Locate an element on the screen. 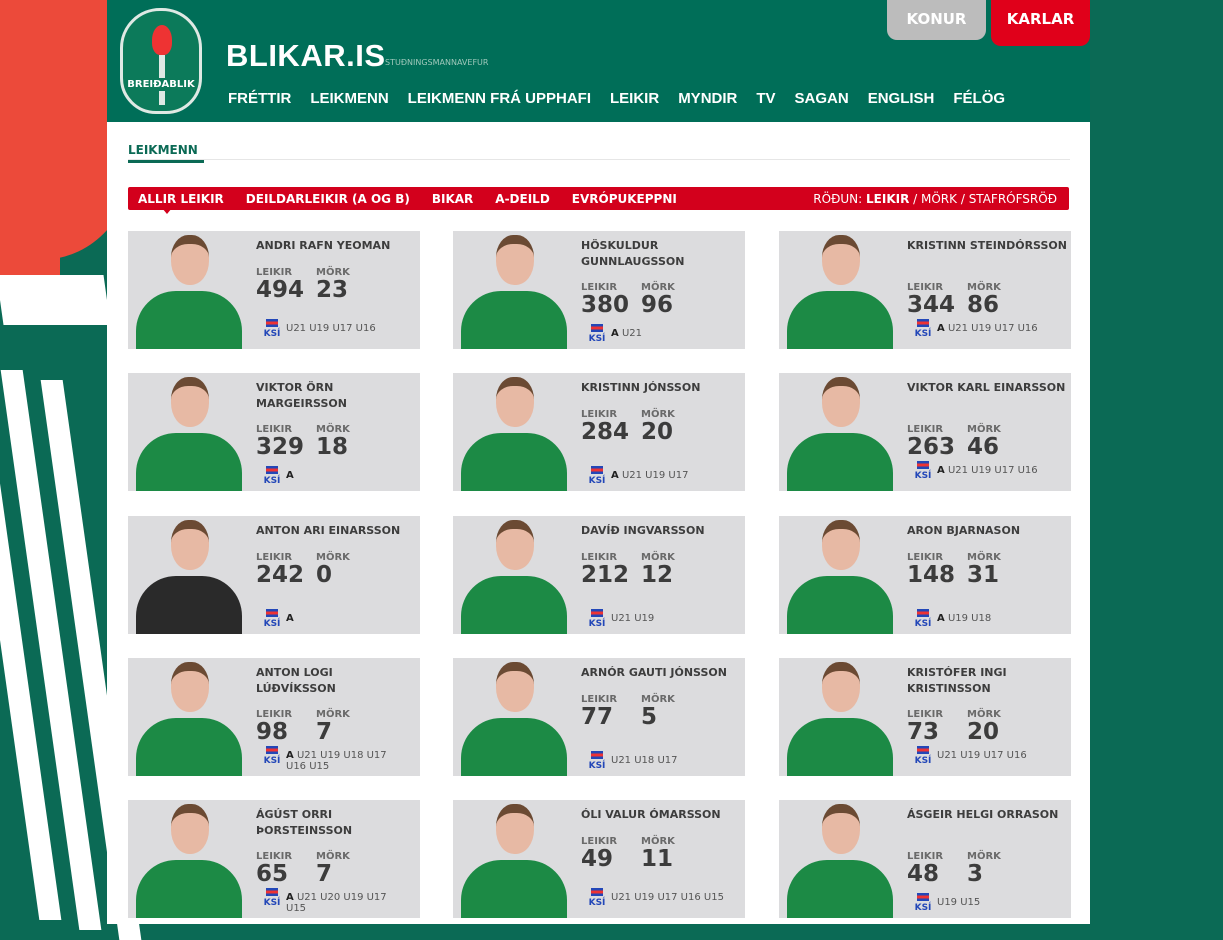  sort-by-games: LEIKIR is located at coordinates (888, 198).